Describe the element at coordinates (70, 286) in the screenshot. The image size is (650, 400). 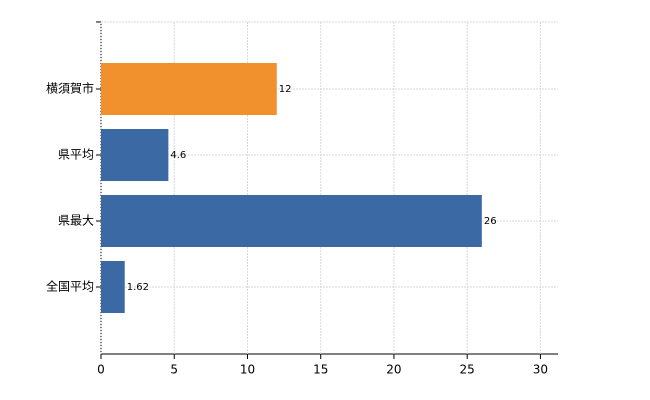
I see `y-tick-label: 全国平均` at that location.